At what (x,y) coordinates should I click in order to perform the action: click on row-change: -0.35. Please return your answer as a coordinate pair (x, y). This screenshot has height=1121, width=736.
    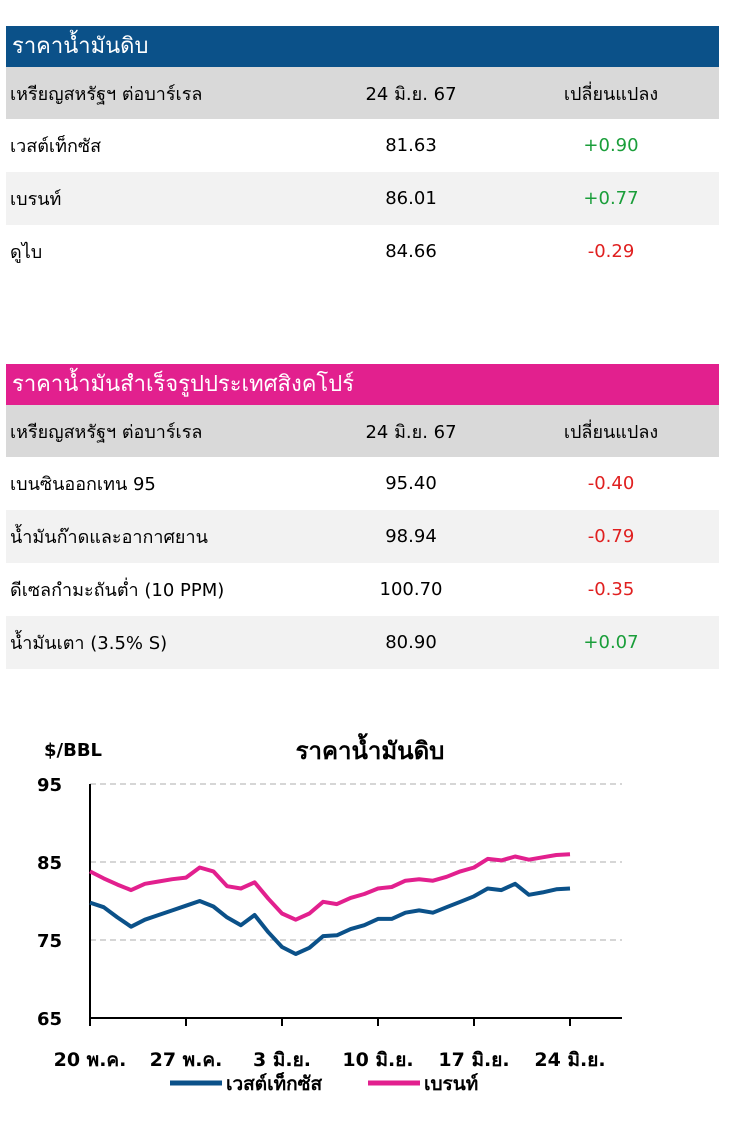
    Looking at the image, I should click on (611, 589).